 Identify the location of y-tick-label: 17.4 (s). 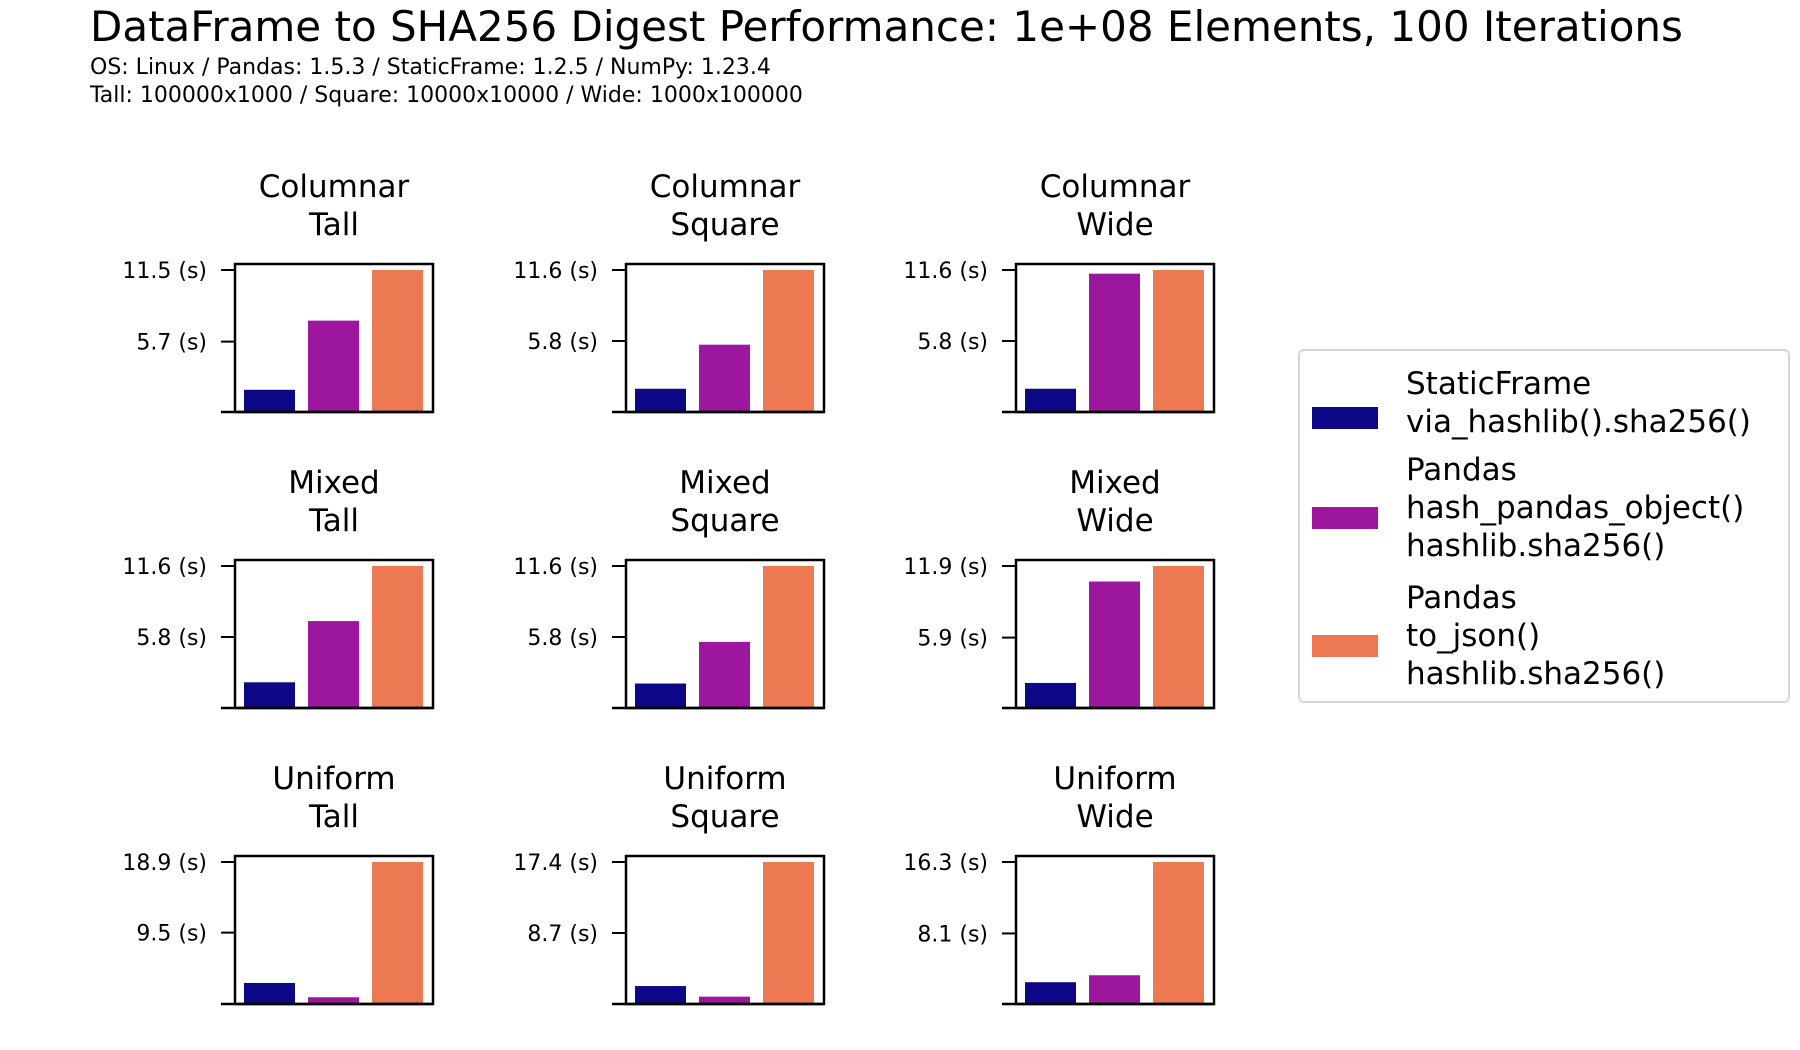
(555, 863).